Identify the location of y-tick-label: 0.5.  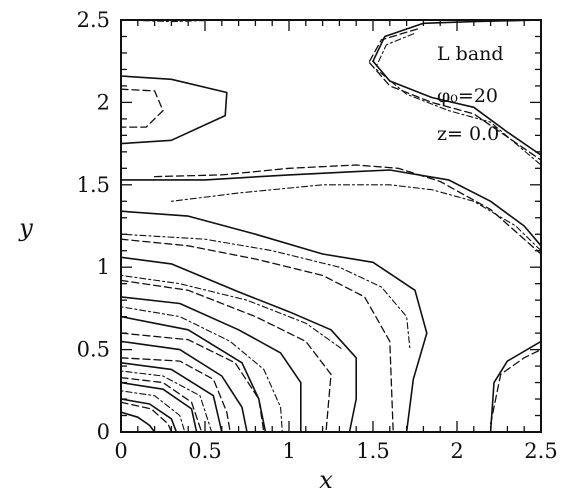
(93, 350).